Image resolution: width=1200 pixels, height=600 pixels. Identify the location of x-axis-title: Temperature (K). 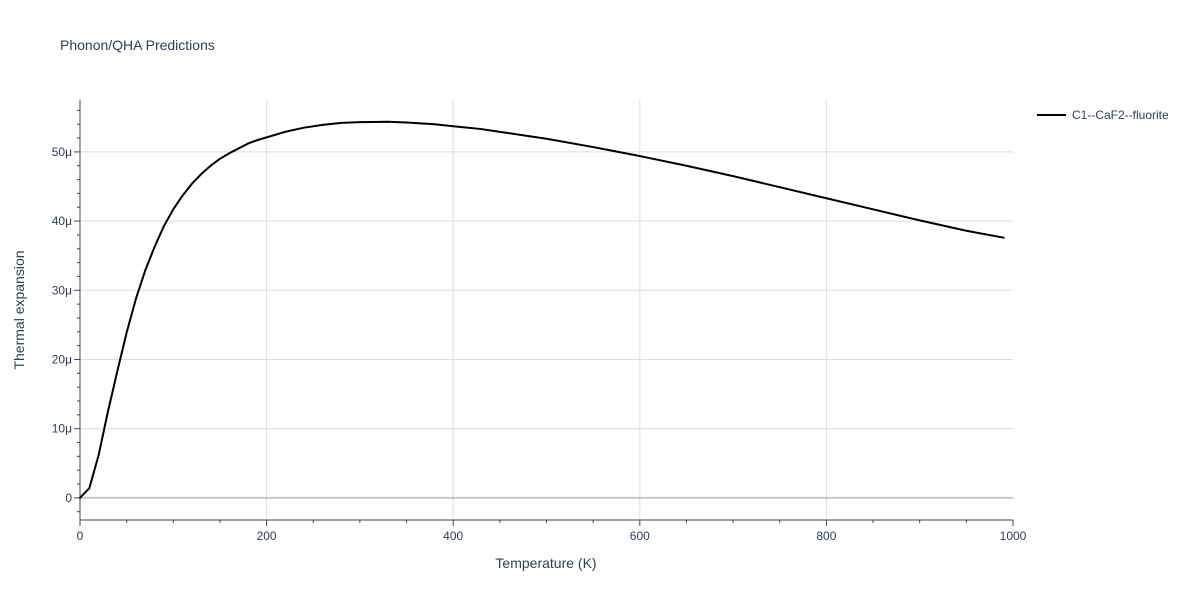
(545, 563).